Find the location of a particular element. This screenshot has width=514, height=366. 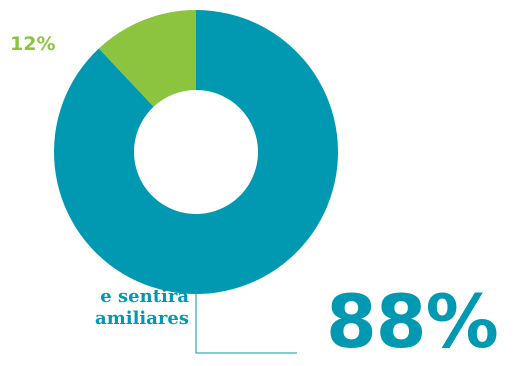

slice-label-major: 88% is located at coordinates (412, 322).